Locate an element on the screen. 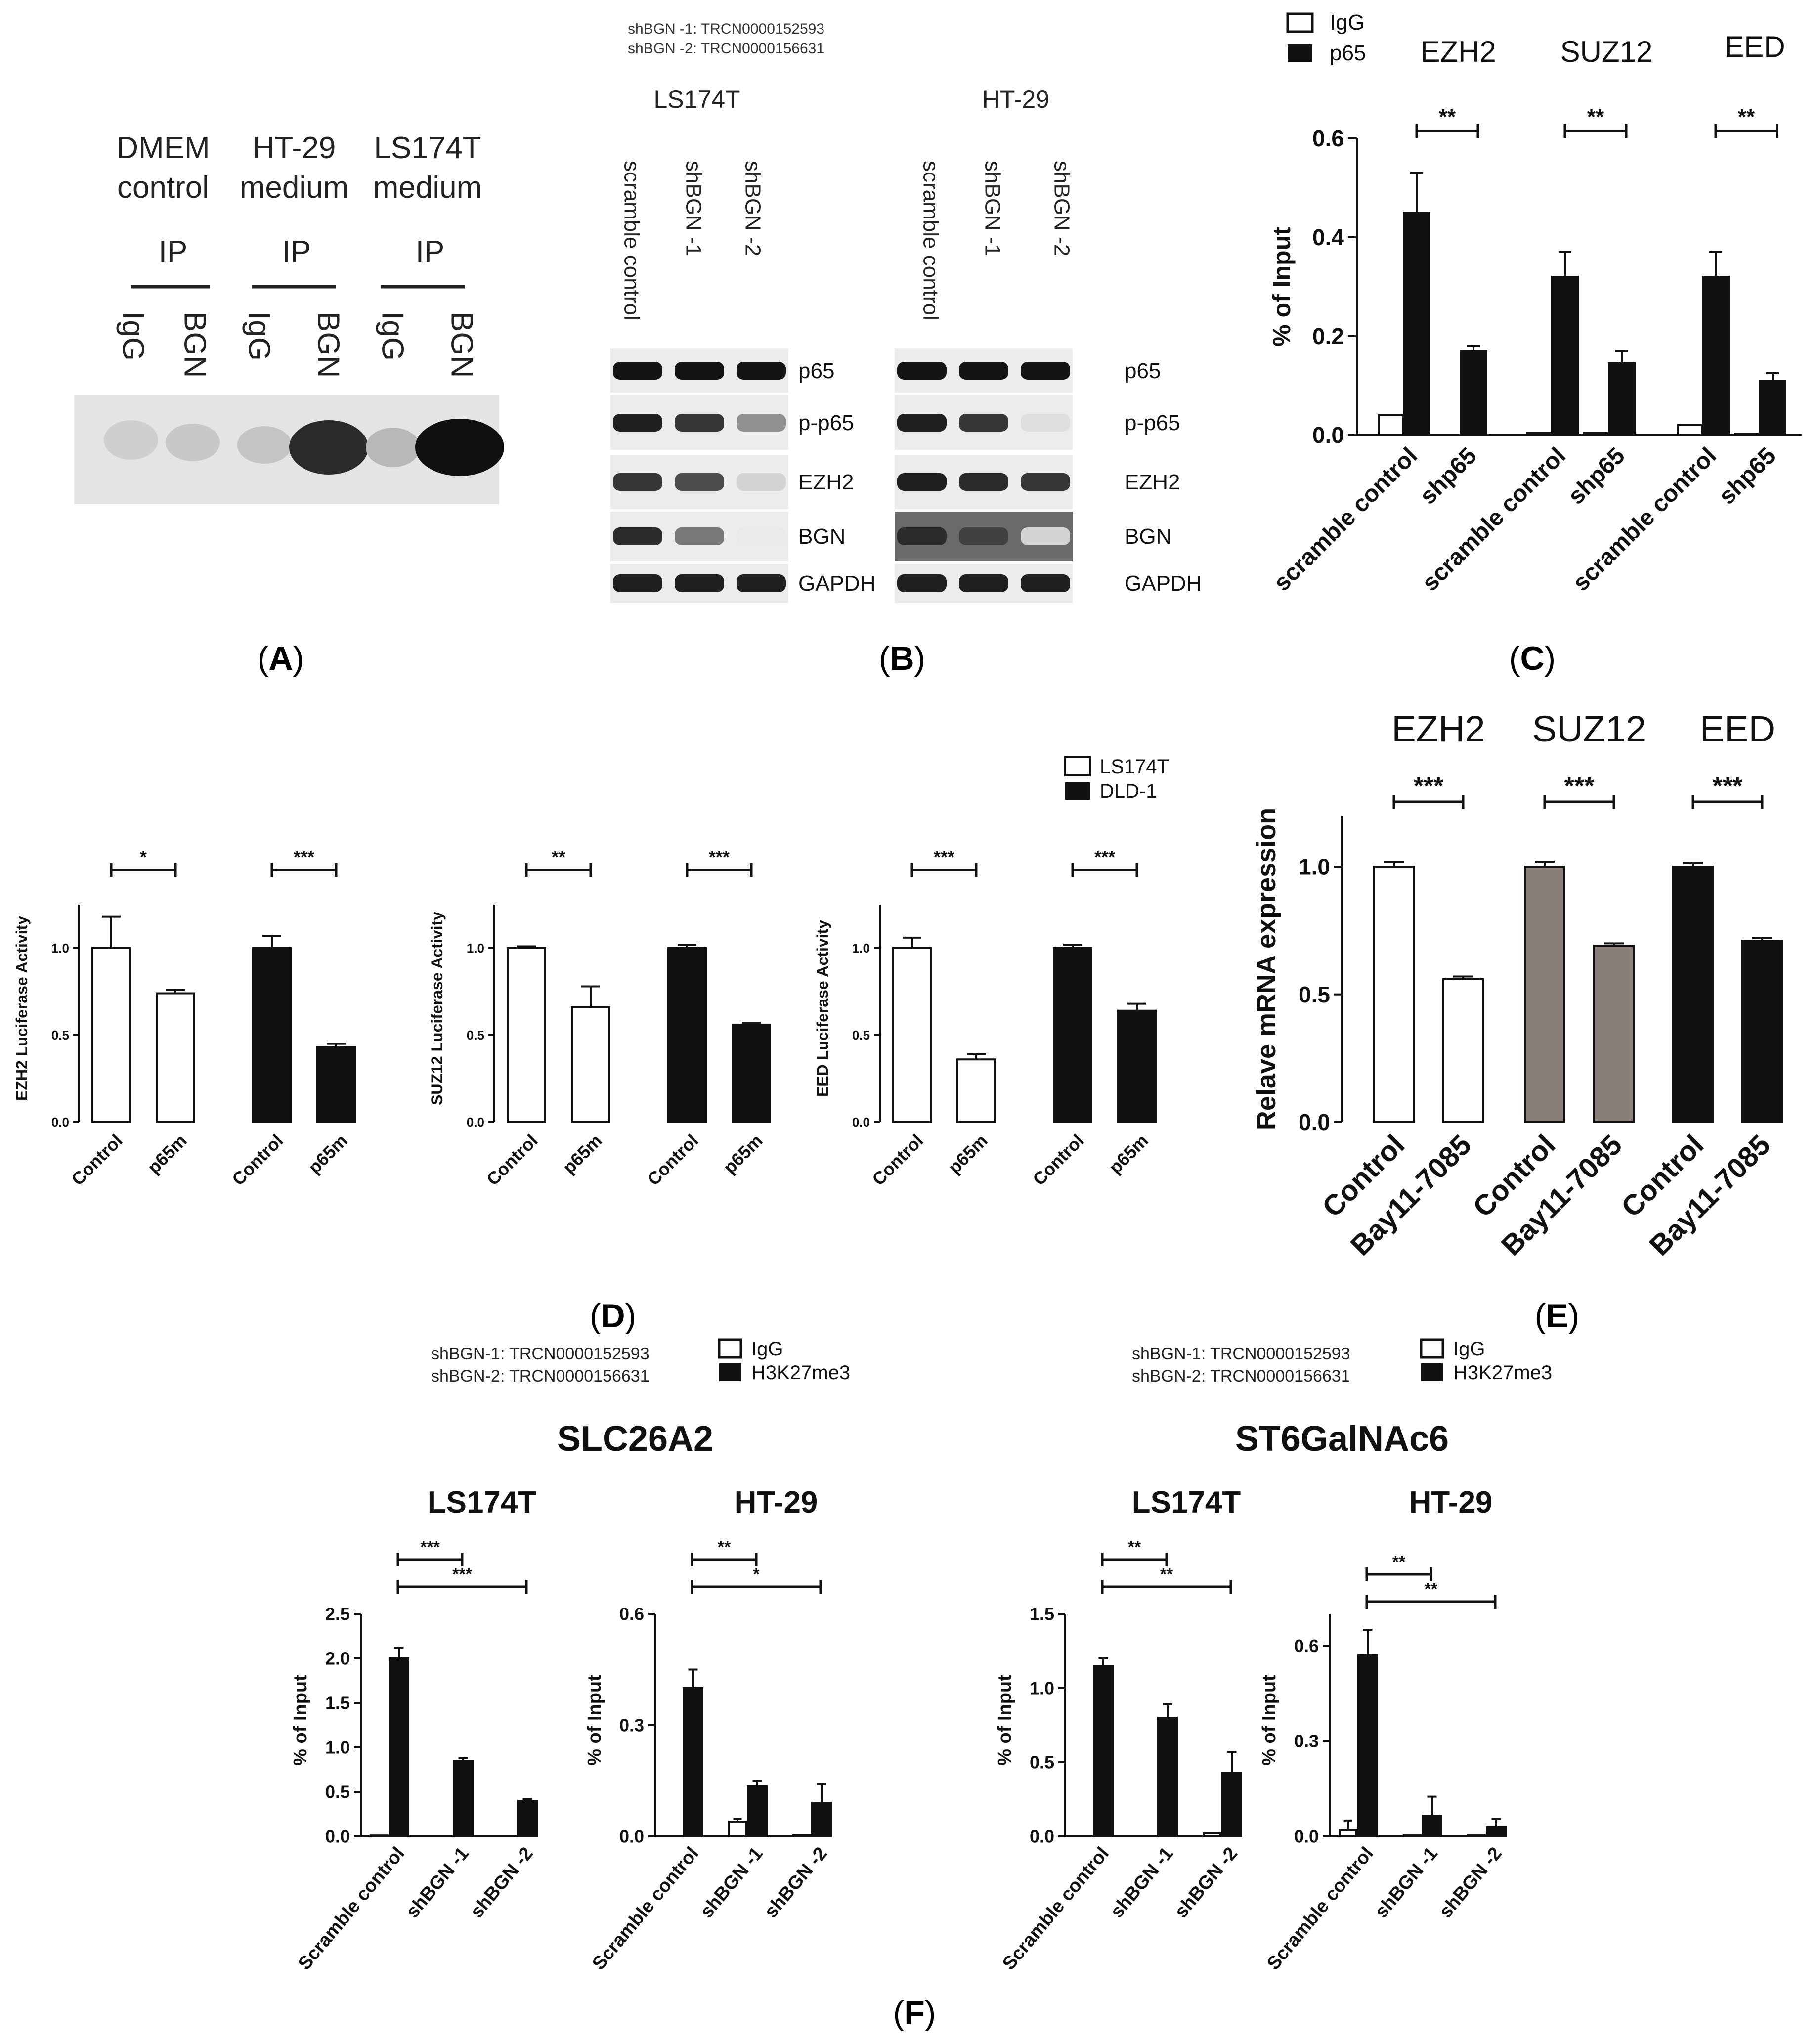 The width and height of the screenshot is (1820, 2044). panel-c-y-axis-label: % of Input is located at coordinates (1282, 287).